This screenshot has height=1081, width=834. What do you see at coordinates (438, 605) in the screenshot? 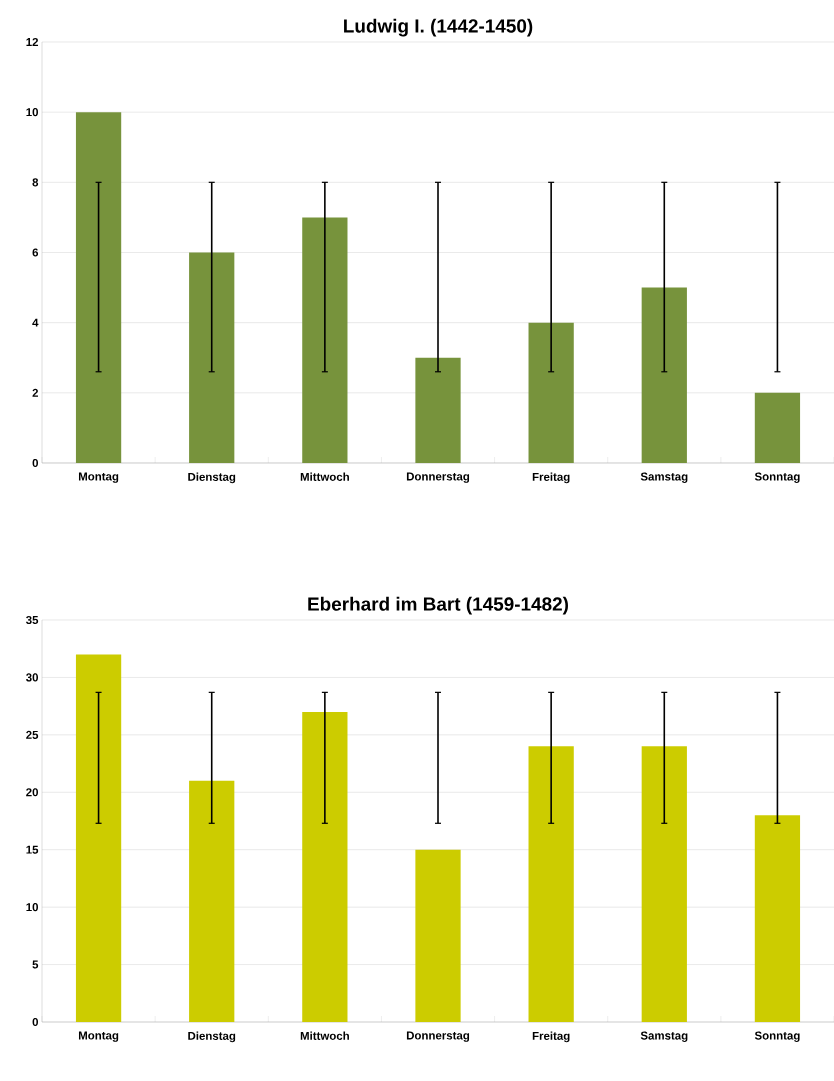
I see `chart-title: Eberhard im Bart (1459-1482)` at bounding box center [438, 605].